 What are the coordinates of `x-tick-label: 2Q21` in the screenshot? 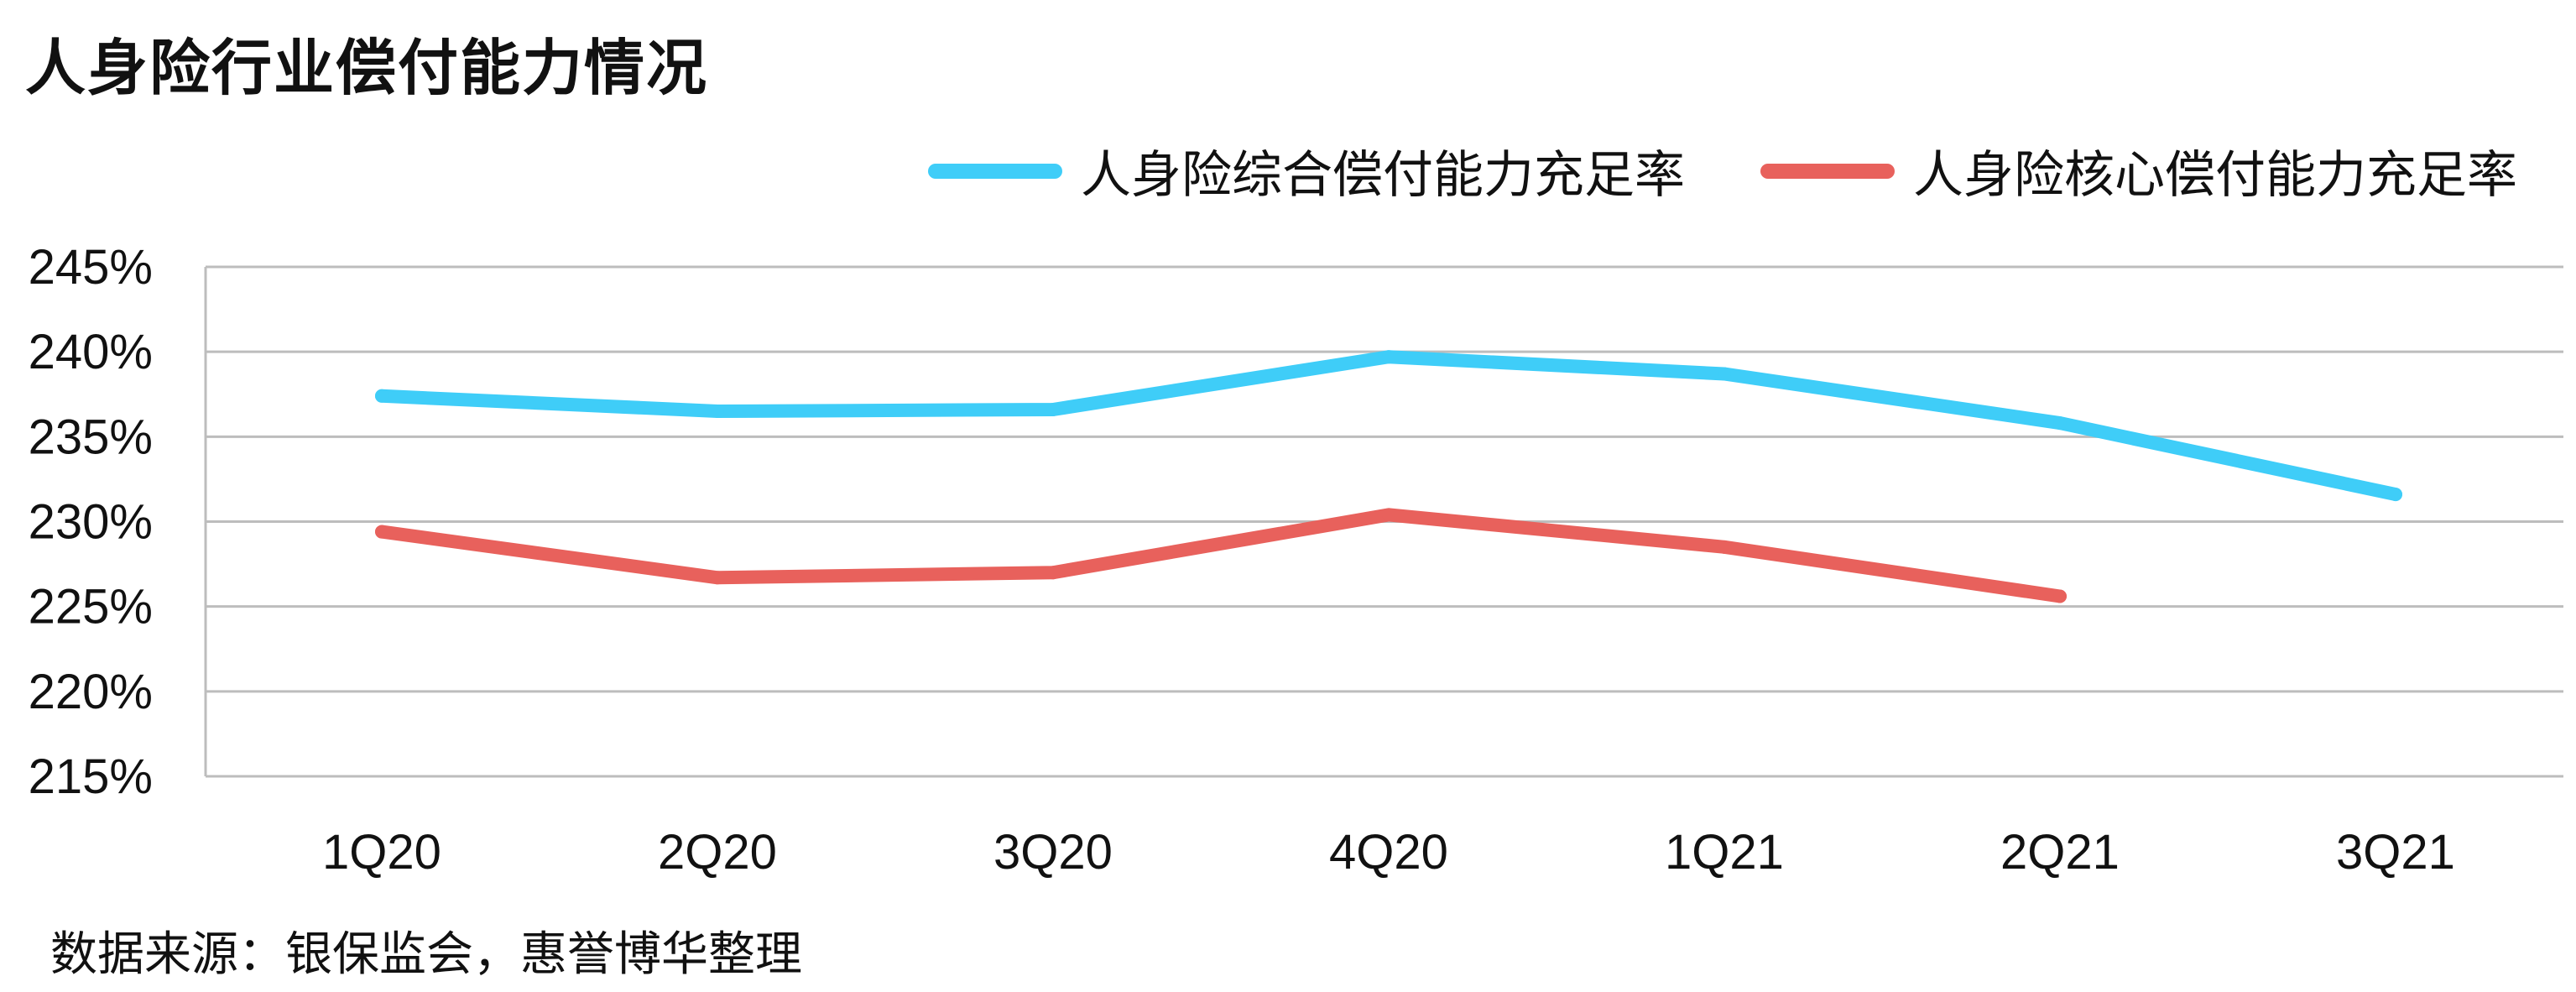 It's located at (2060, 853).